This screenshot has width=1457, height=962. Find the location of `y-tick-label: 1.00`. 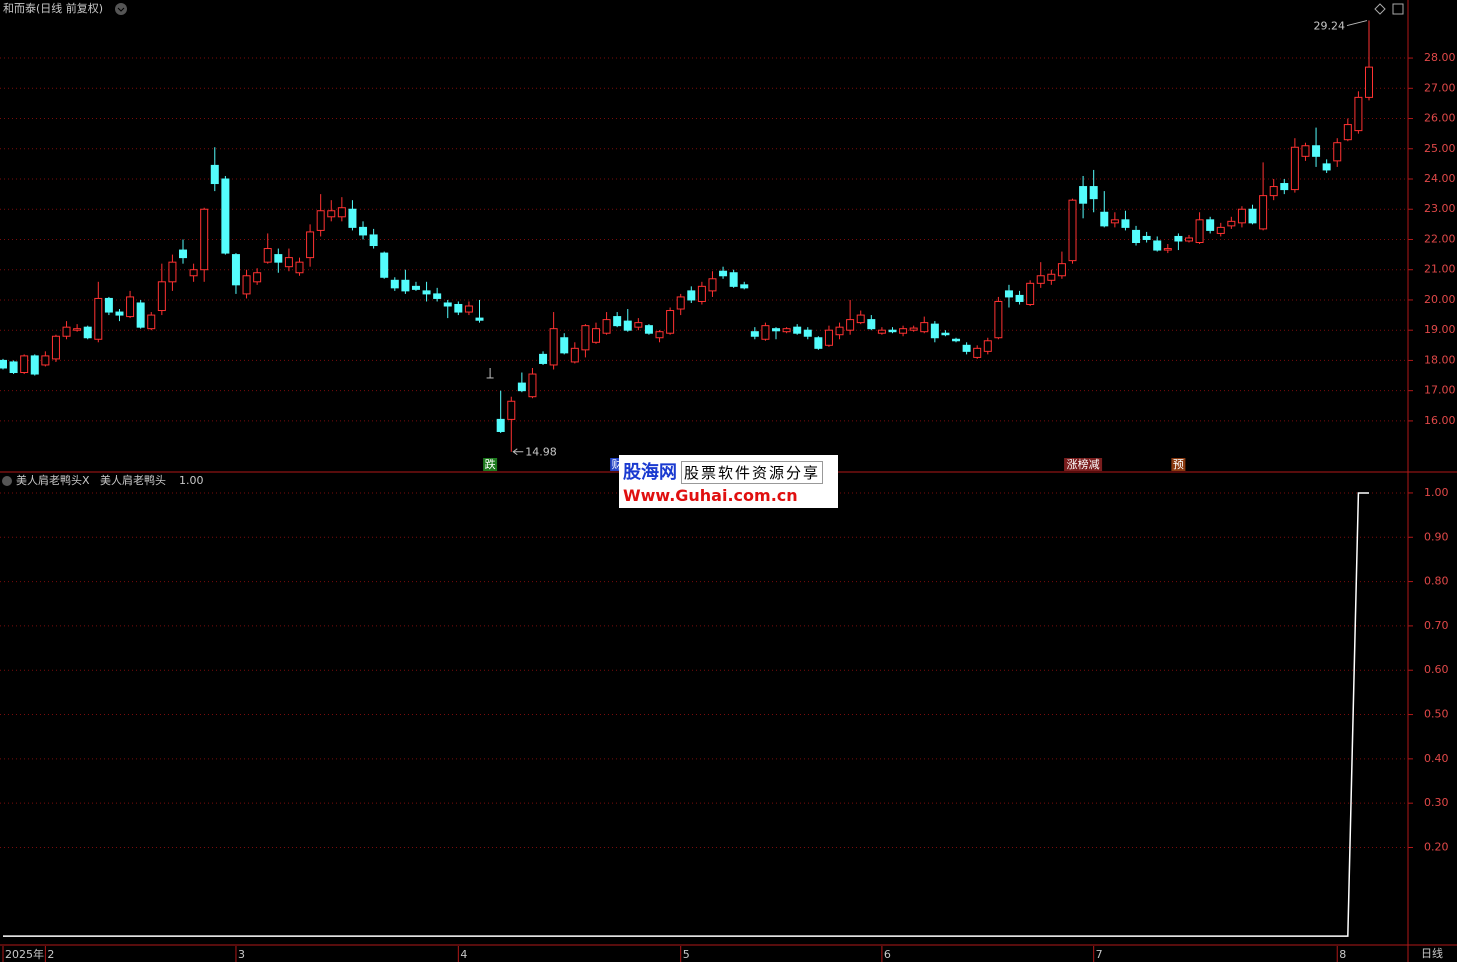

y-tick-label: 1.00 is located at coordinates (1436, 492).